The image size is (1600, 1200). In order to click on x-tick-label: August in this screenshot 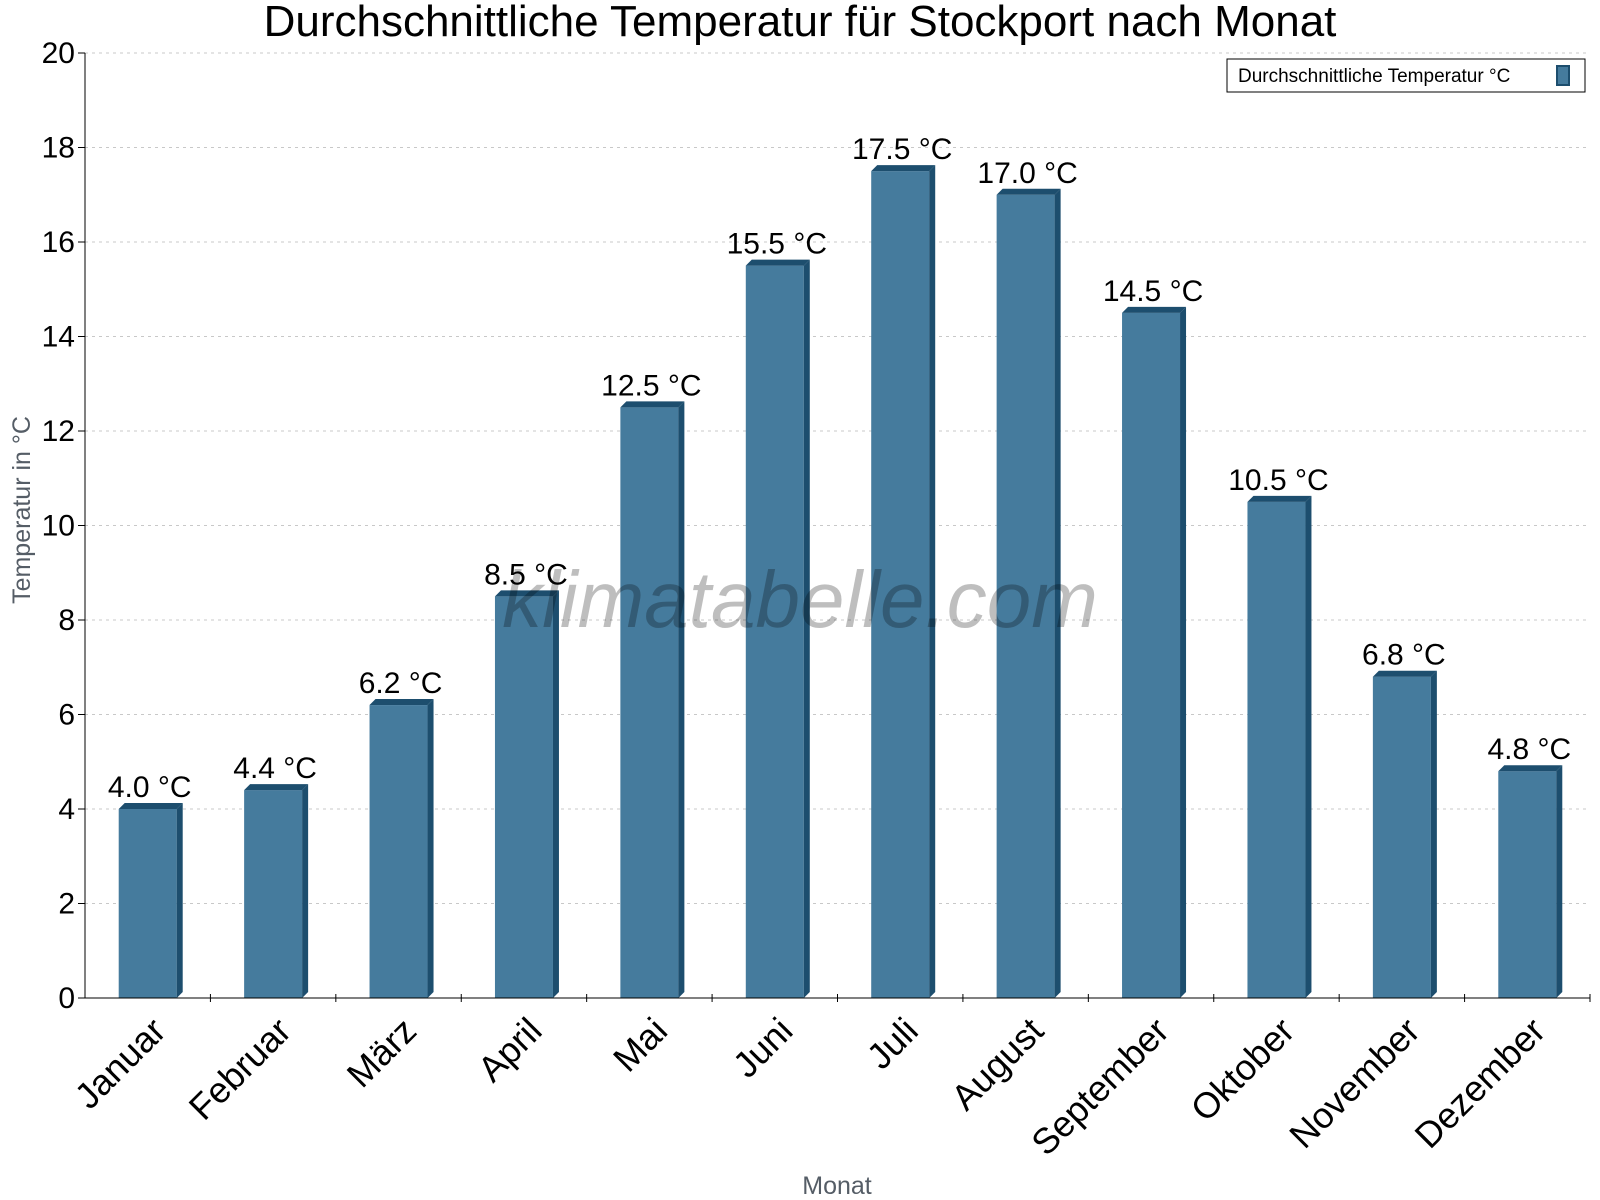, I will do `click(997, 1064)`.